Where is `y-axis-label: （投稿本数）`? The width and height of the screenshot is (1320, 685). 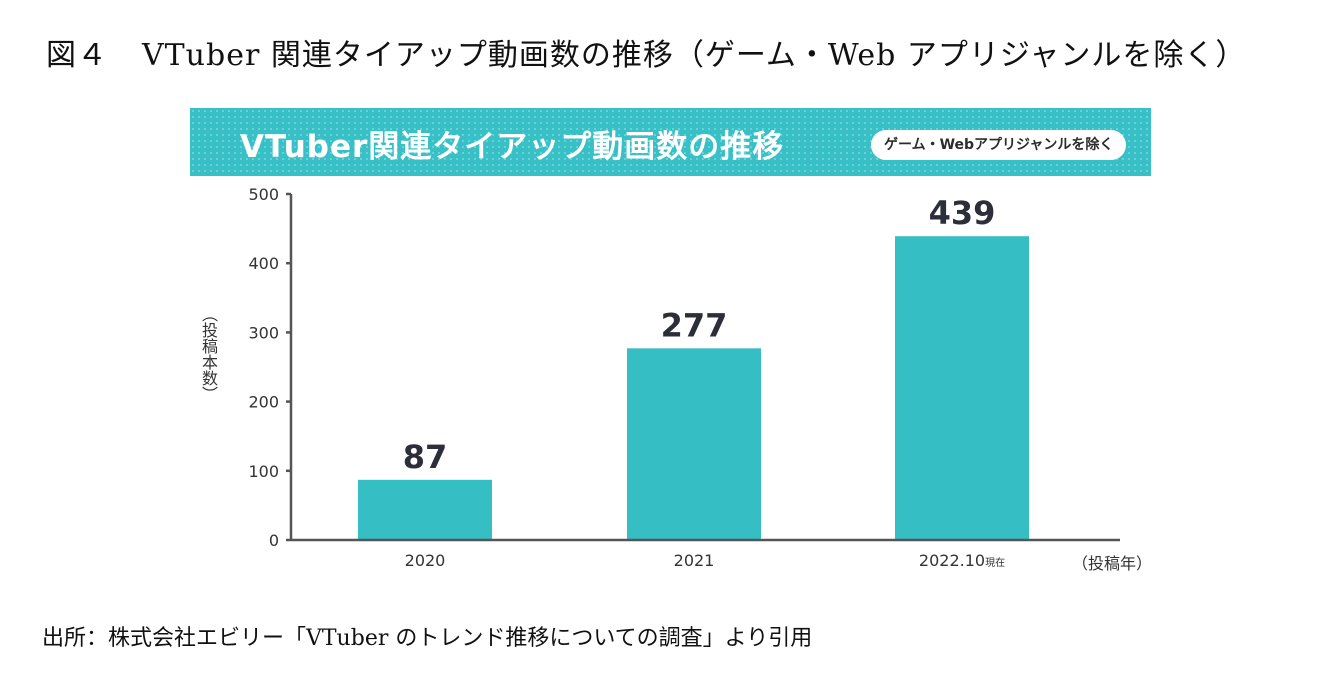 y-axis-label: （投稿本数） is located at coordinates (208, 354).